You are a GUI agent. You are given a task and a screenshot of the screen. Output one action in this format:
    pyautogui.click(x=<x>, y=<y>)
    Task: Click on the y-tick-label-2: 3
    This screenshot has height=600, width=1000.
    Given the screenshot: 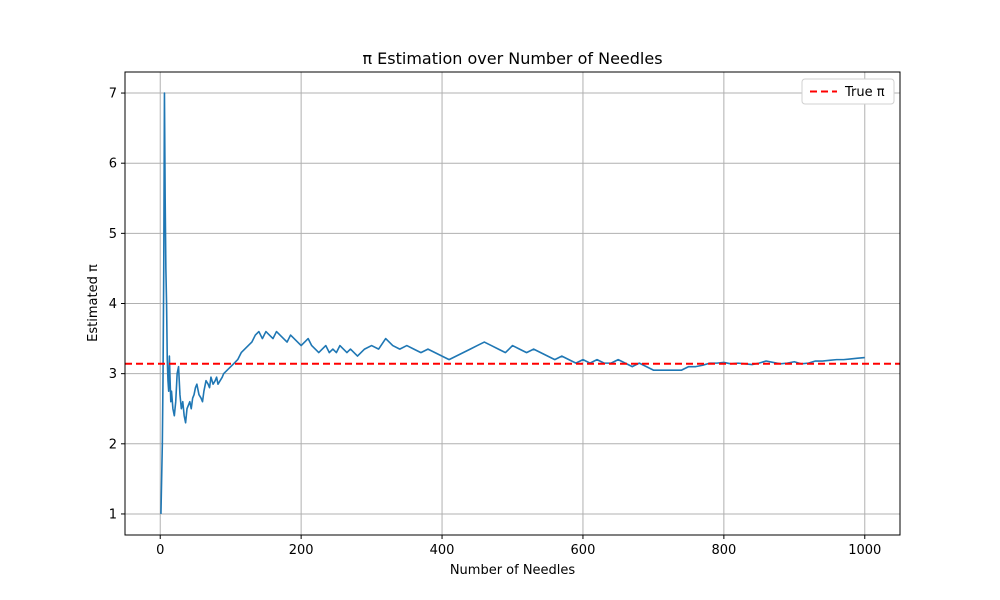 What is the action you would take?
    pyautogui.click(x=113, y=374)
    